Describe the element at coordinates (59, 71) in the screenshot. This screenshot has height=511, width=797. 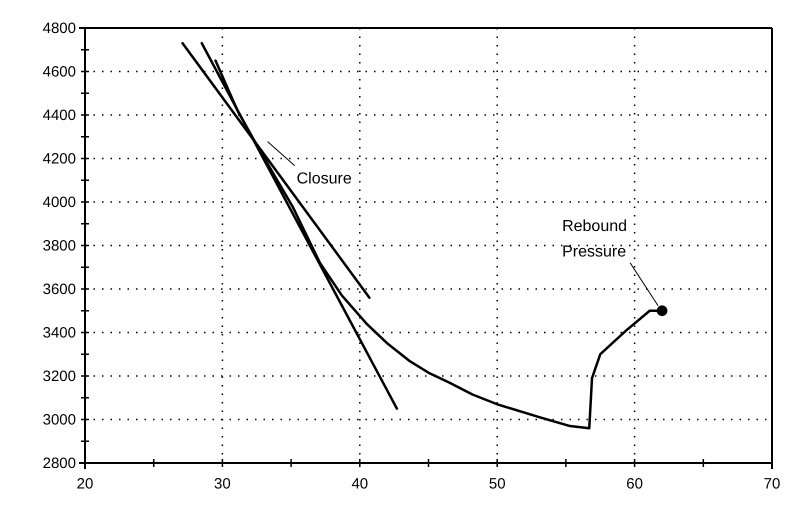
I see `y-tick-label: 4600` at that location.